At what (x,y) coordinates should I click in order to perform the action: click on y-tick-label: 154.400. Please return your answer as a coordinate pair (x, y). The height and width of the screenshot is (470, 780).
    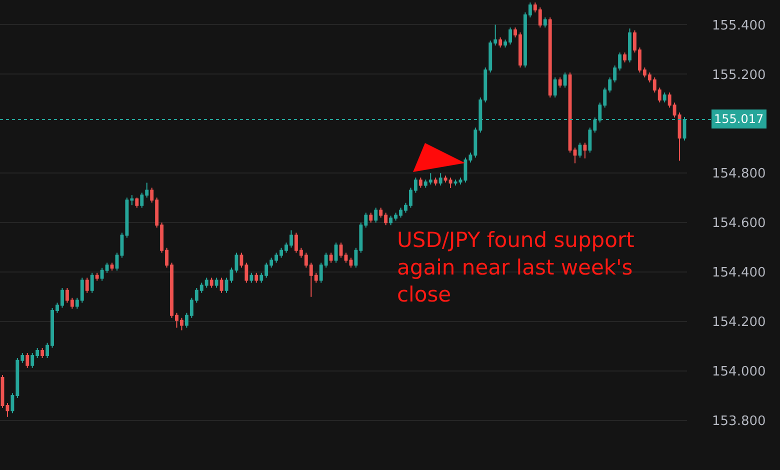
    Looking at the image, I should click on (739, 273).